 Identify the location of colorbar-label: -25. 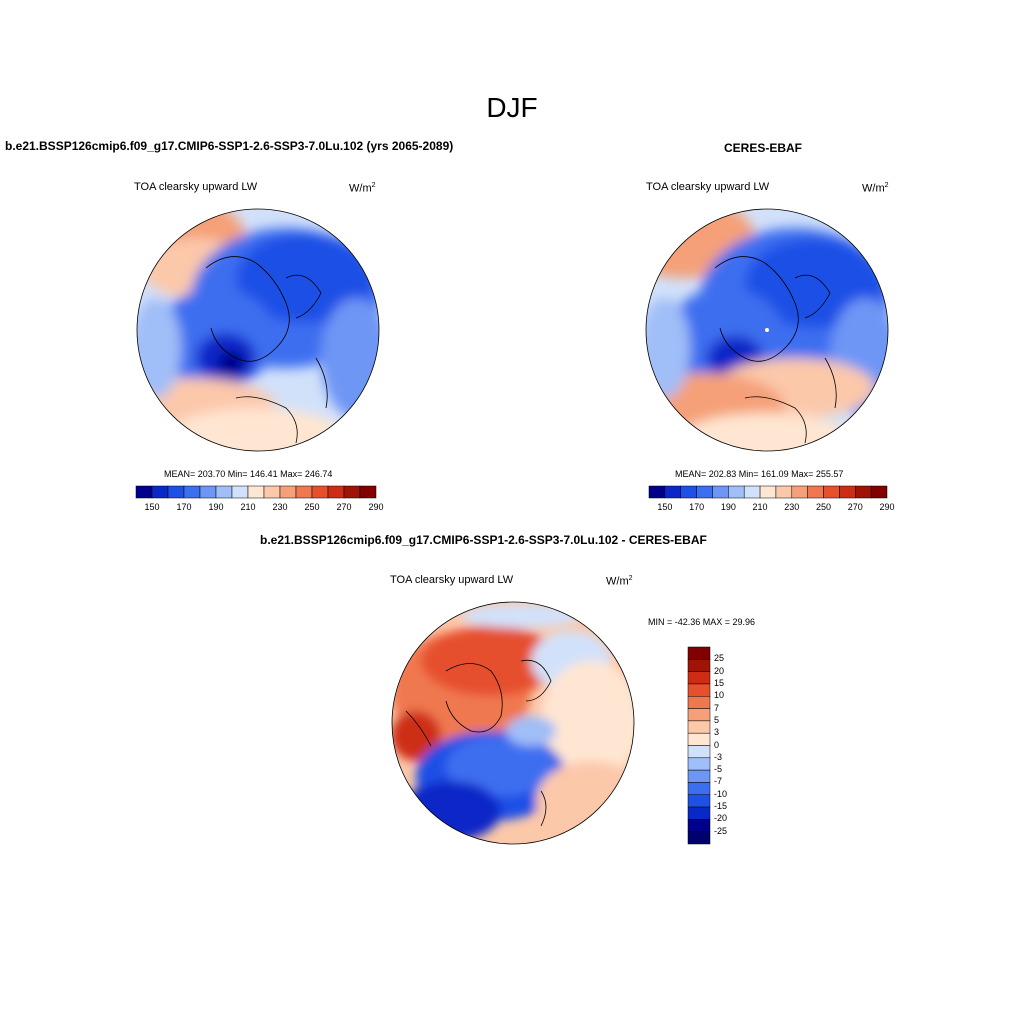
(721, 830).